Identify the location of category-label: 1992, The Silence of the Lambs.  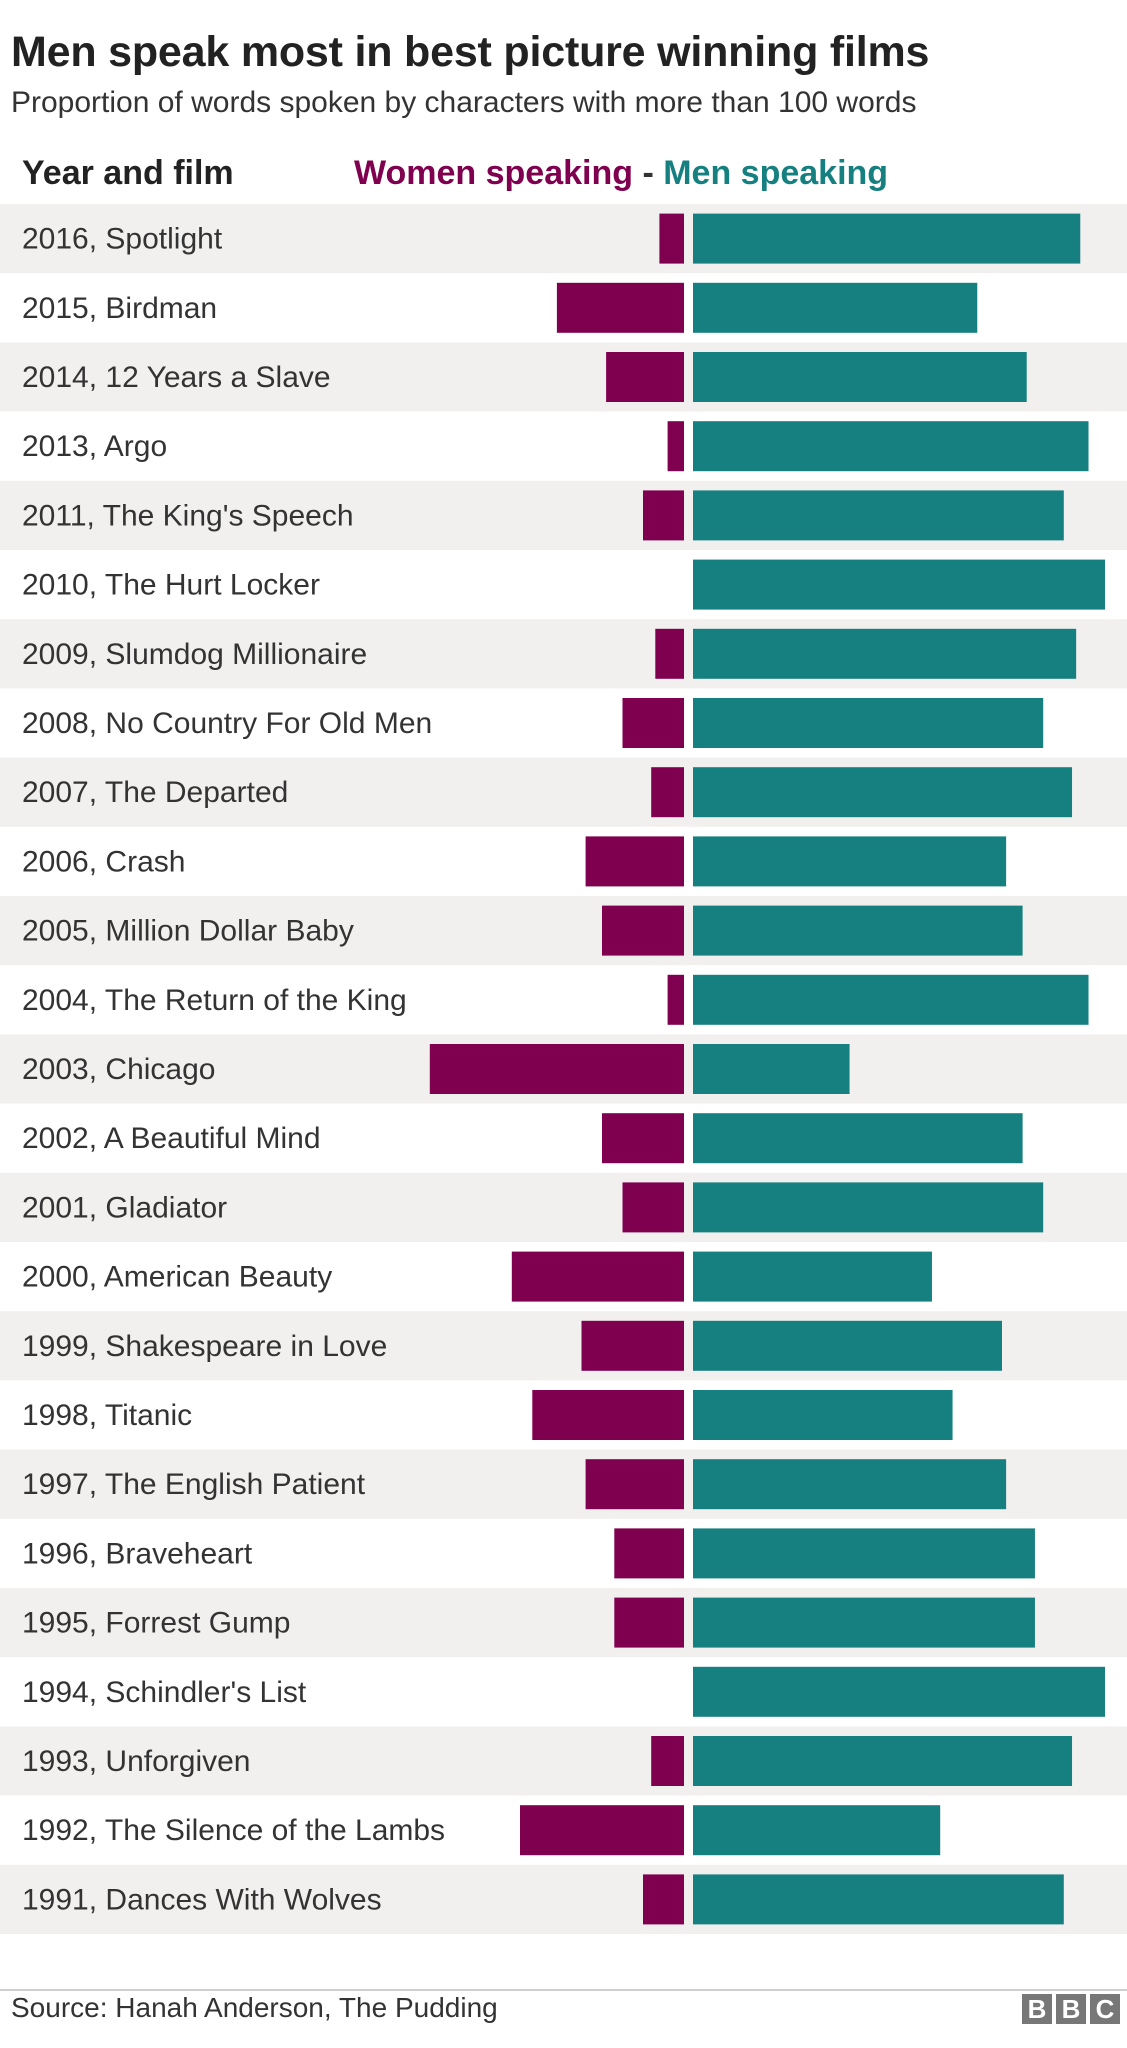
(233, 1830).